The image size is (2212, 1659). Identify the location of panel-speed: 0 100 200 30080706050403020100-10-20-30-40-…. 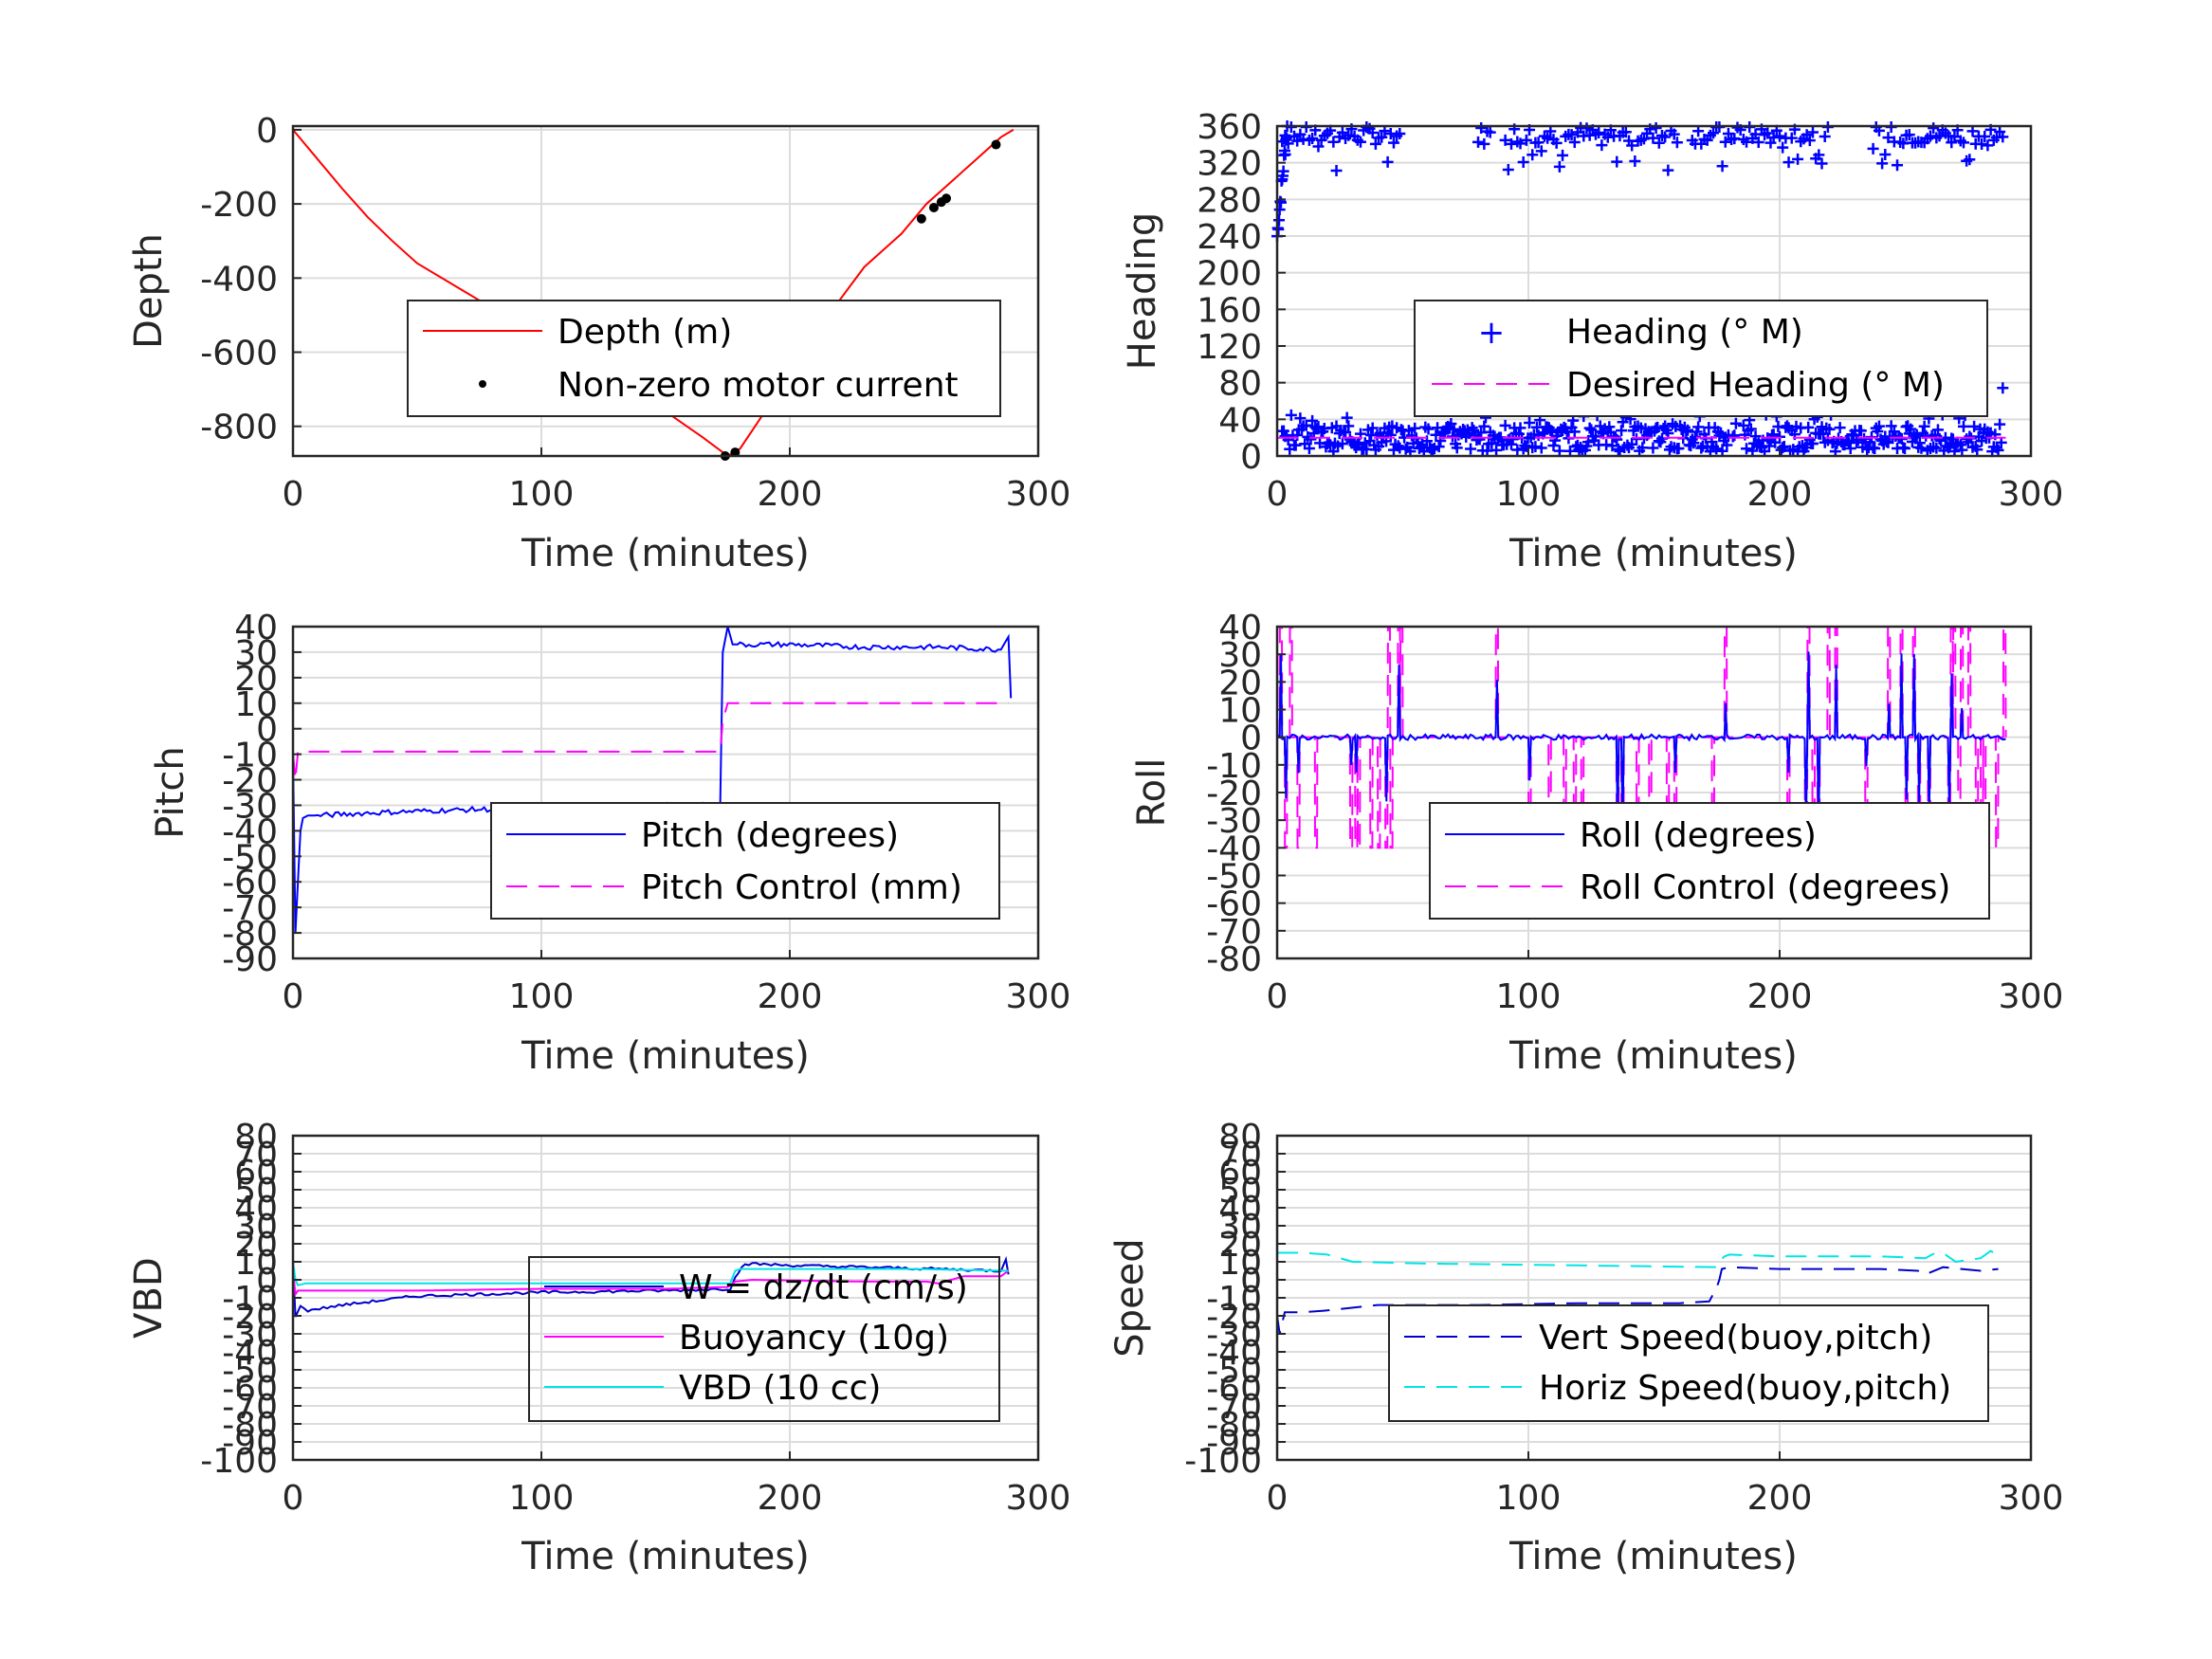
(1585, 1348).